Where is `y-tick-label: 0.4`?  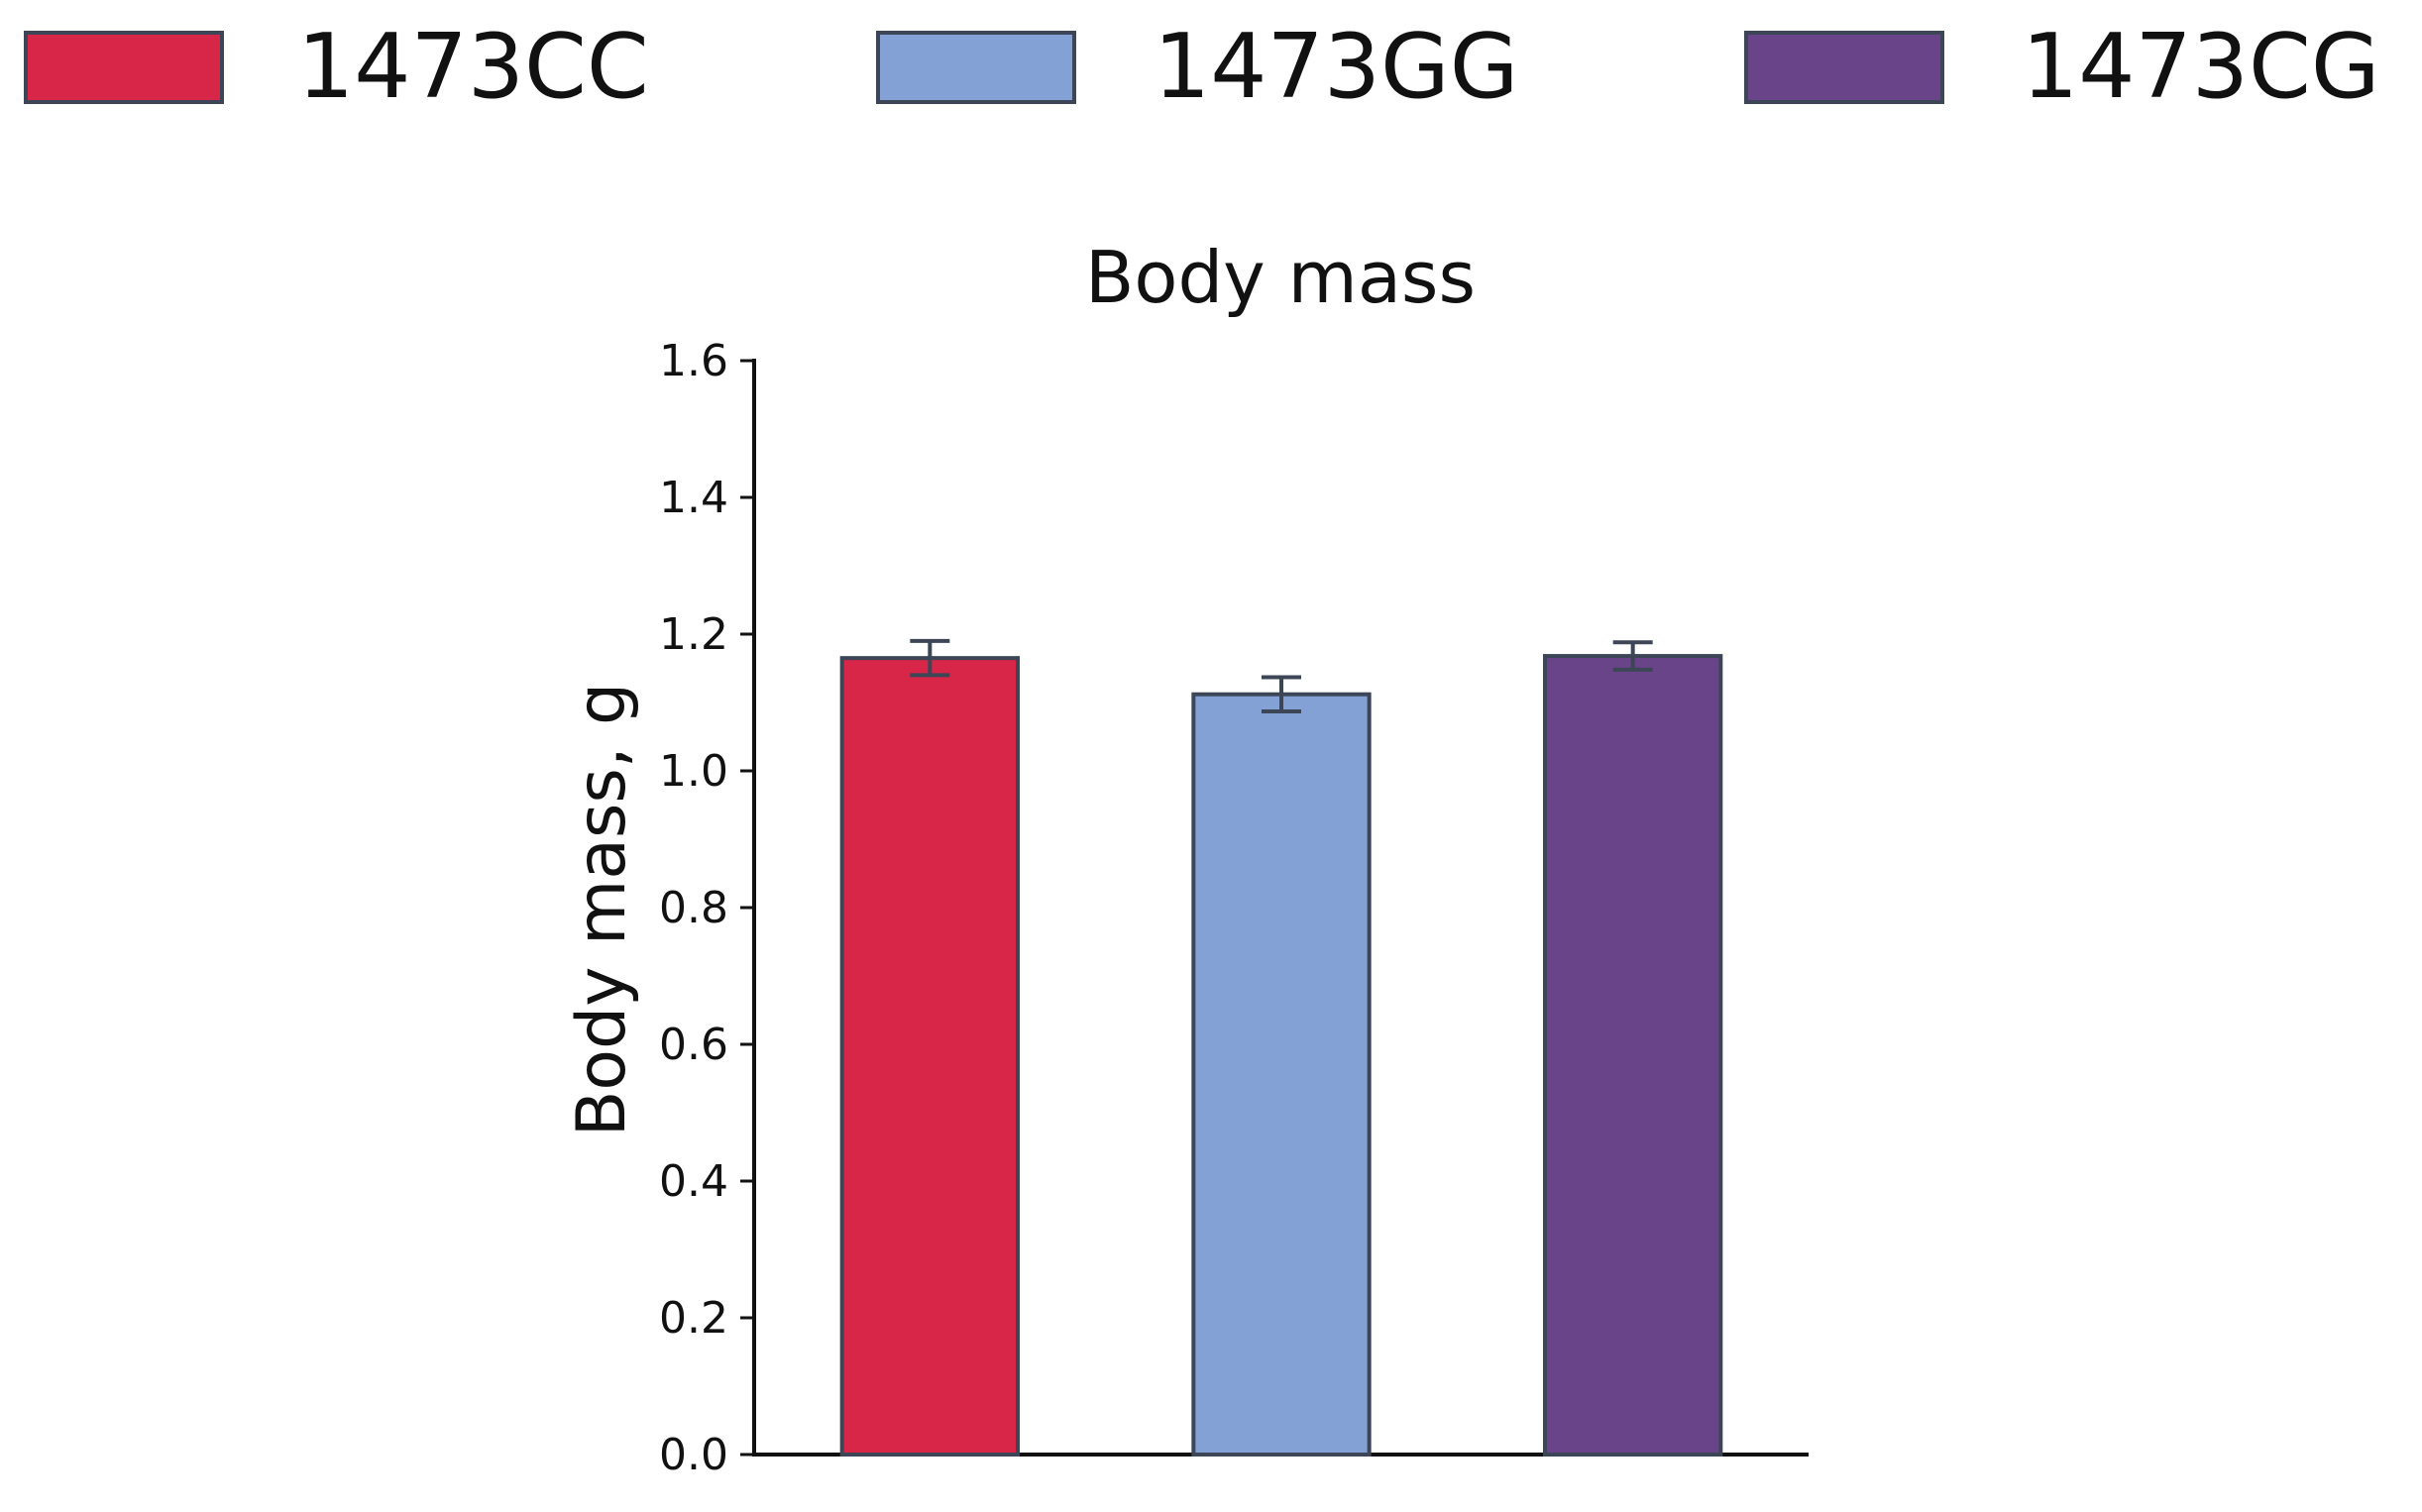
y-tick-label: 0.4 is located at coordinates (693, 1181).